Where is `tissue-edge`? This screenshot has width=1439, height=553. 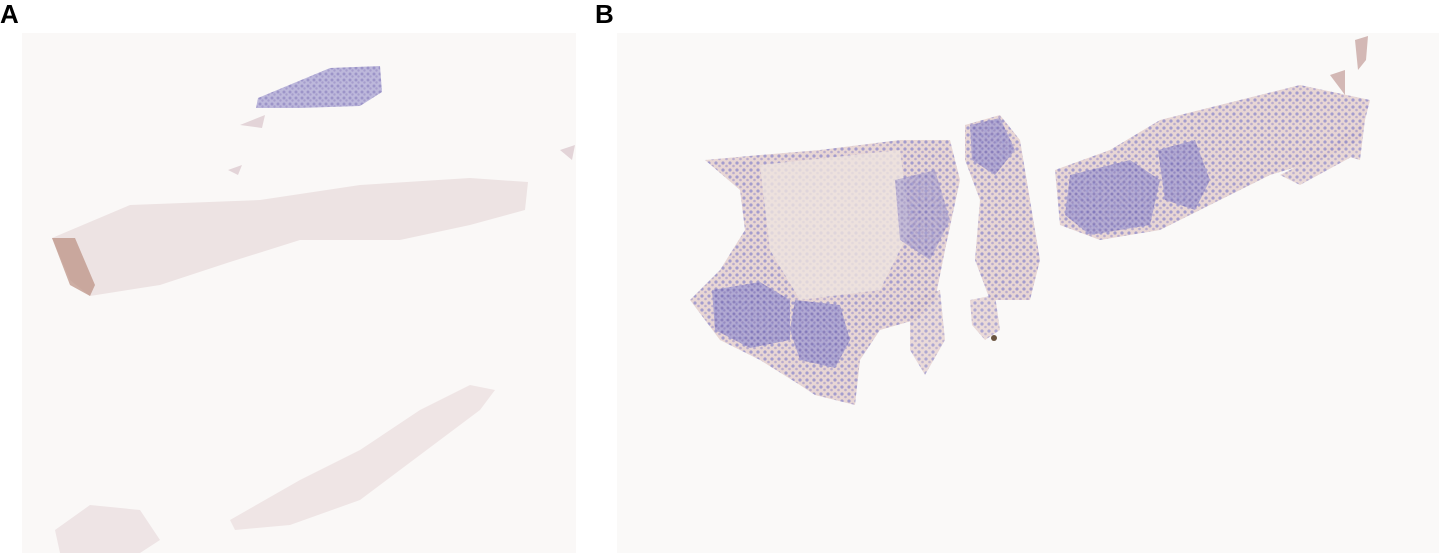
tissue-edge is located at coordinates (73, 267).